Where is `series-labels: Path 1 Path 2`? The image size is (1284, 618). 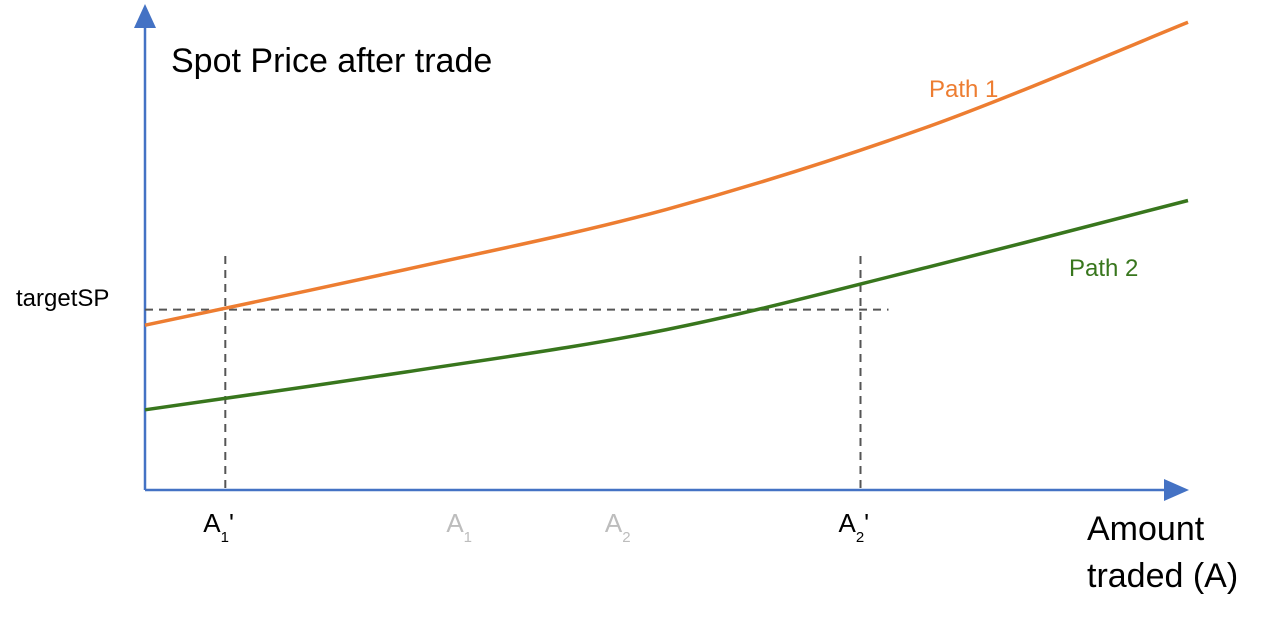 series-labels: Path 1 Path 2 is located at coordinates (1033, 179).